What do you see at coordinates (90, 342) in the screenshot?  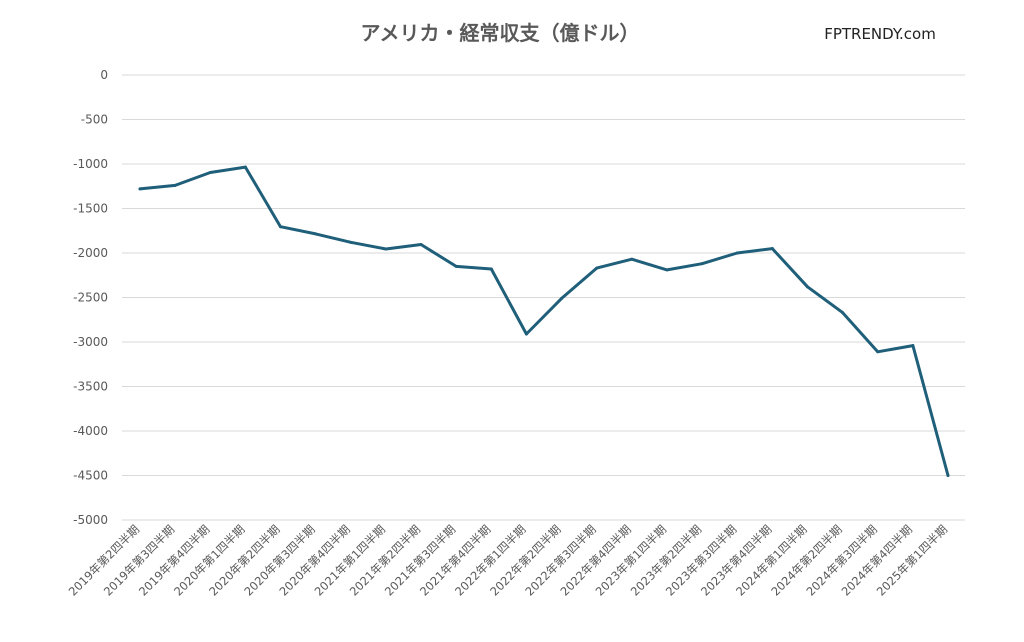 I see `y-tick-label: -3000` at bounding box center [90, 342].